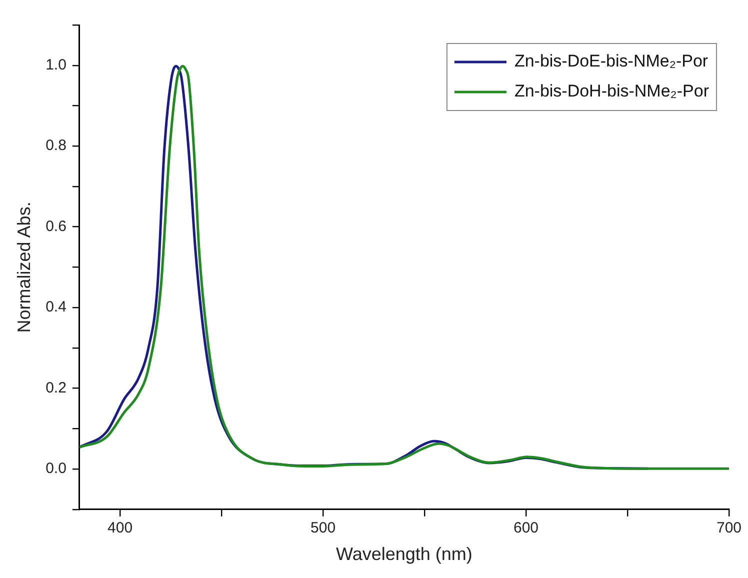 The image size is (748, 578). What do you see at coordinates (56, 387) in the screenshot?
I see `y-tick-label: 0.2` at bounding box center [56, 387].